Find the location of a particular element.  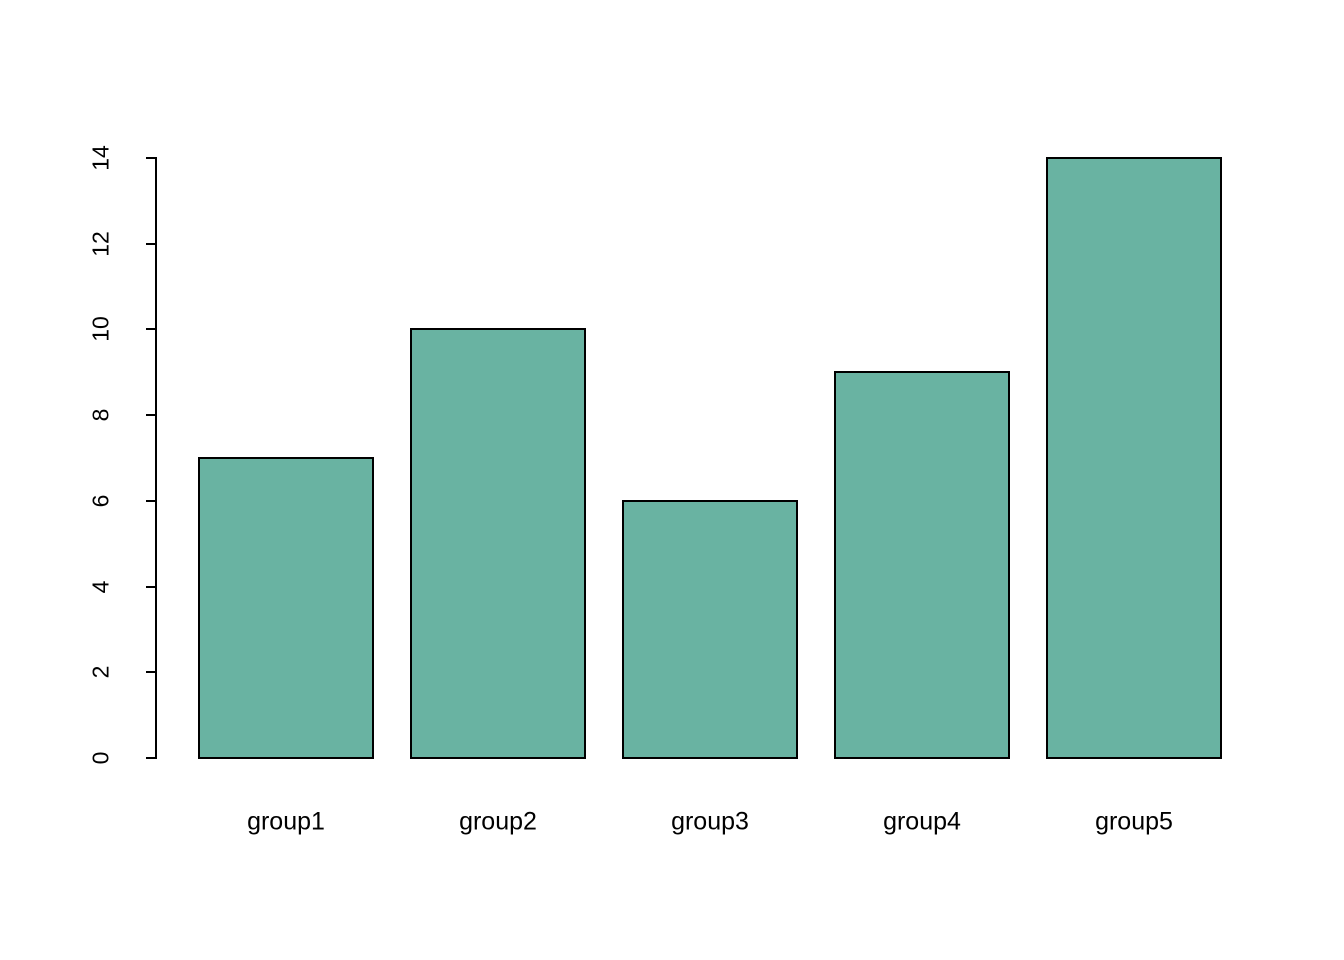

bar-group4 is located at coordinates (922, 565).